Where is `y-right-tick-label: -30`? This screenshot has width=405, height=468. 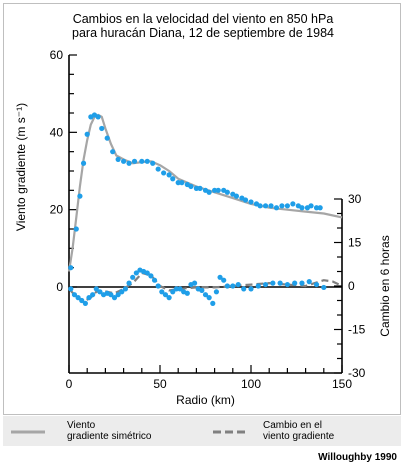 y-right-tick-label: -30 is located at coordinates (357, 373).